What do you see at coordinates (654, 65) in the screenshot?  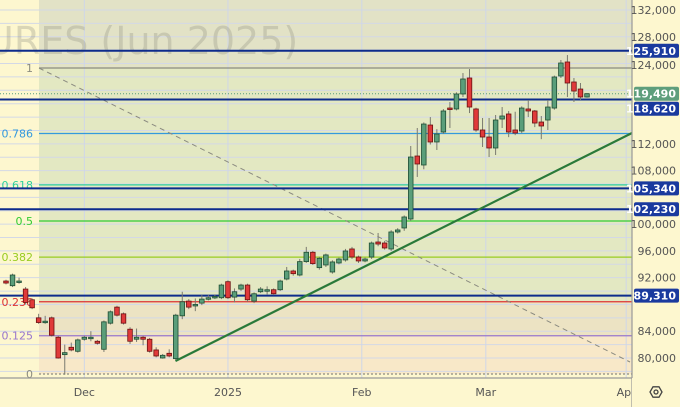 I see `y-tick-label: 124,000` at bounding box center [654, 65].